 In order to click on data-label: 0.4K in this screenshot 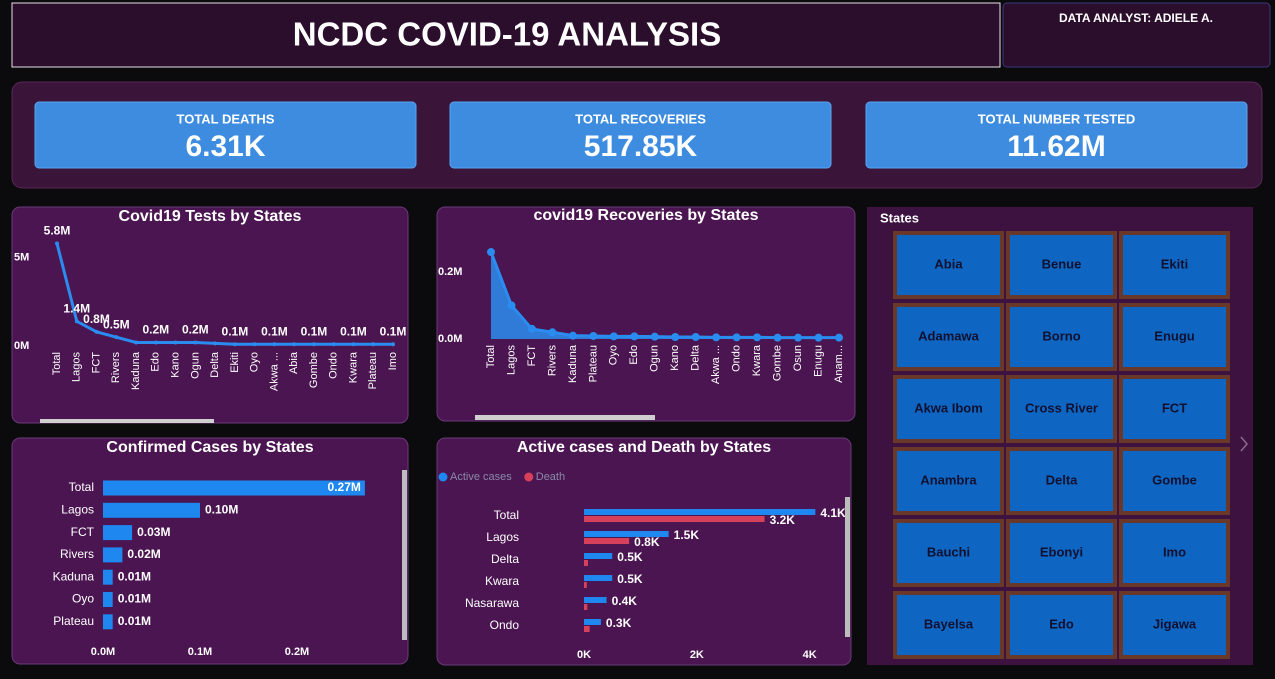, I will do `click(625, 601)`.